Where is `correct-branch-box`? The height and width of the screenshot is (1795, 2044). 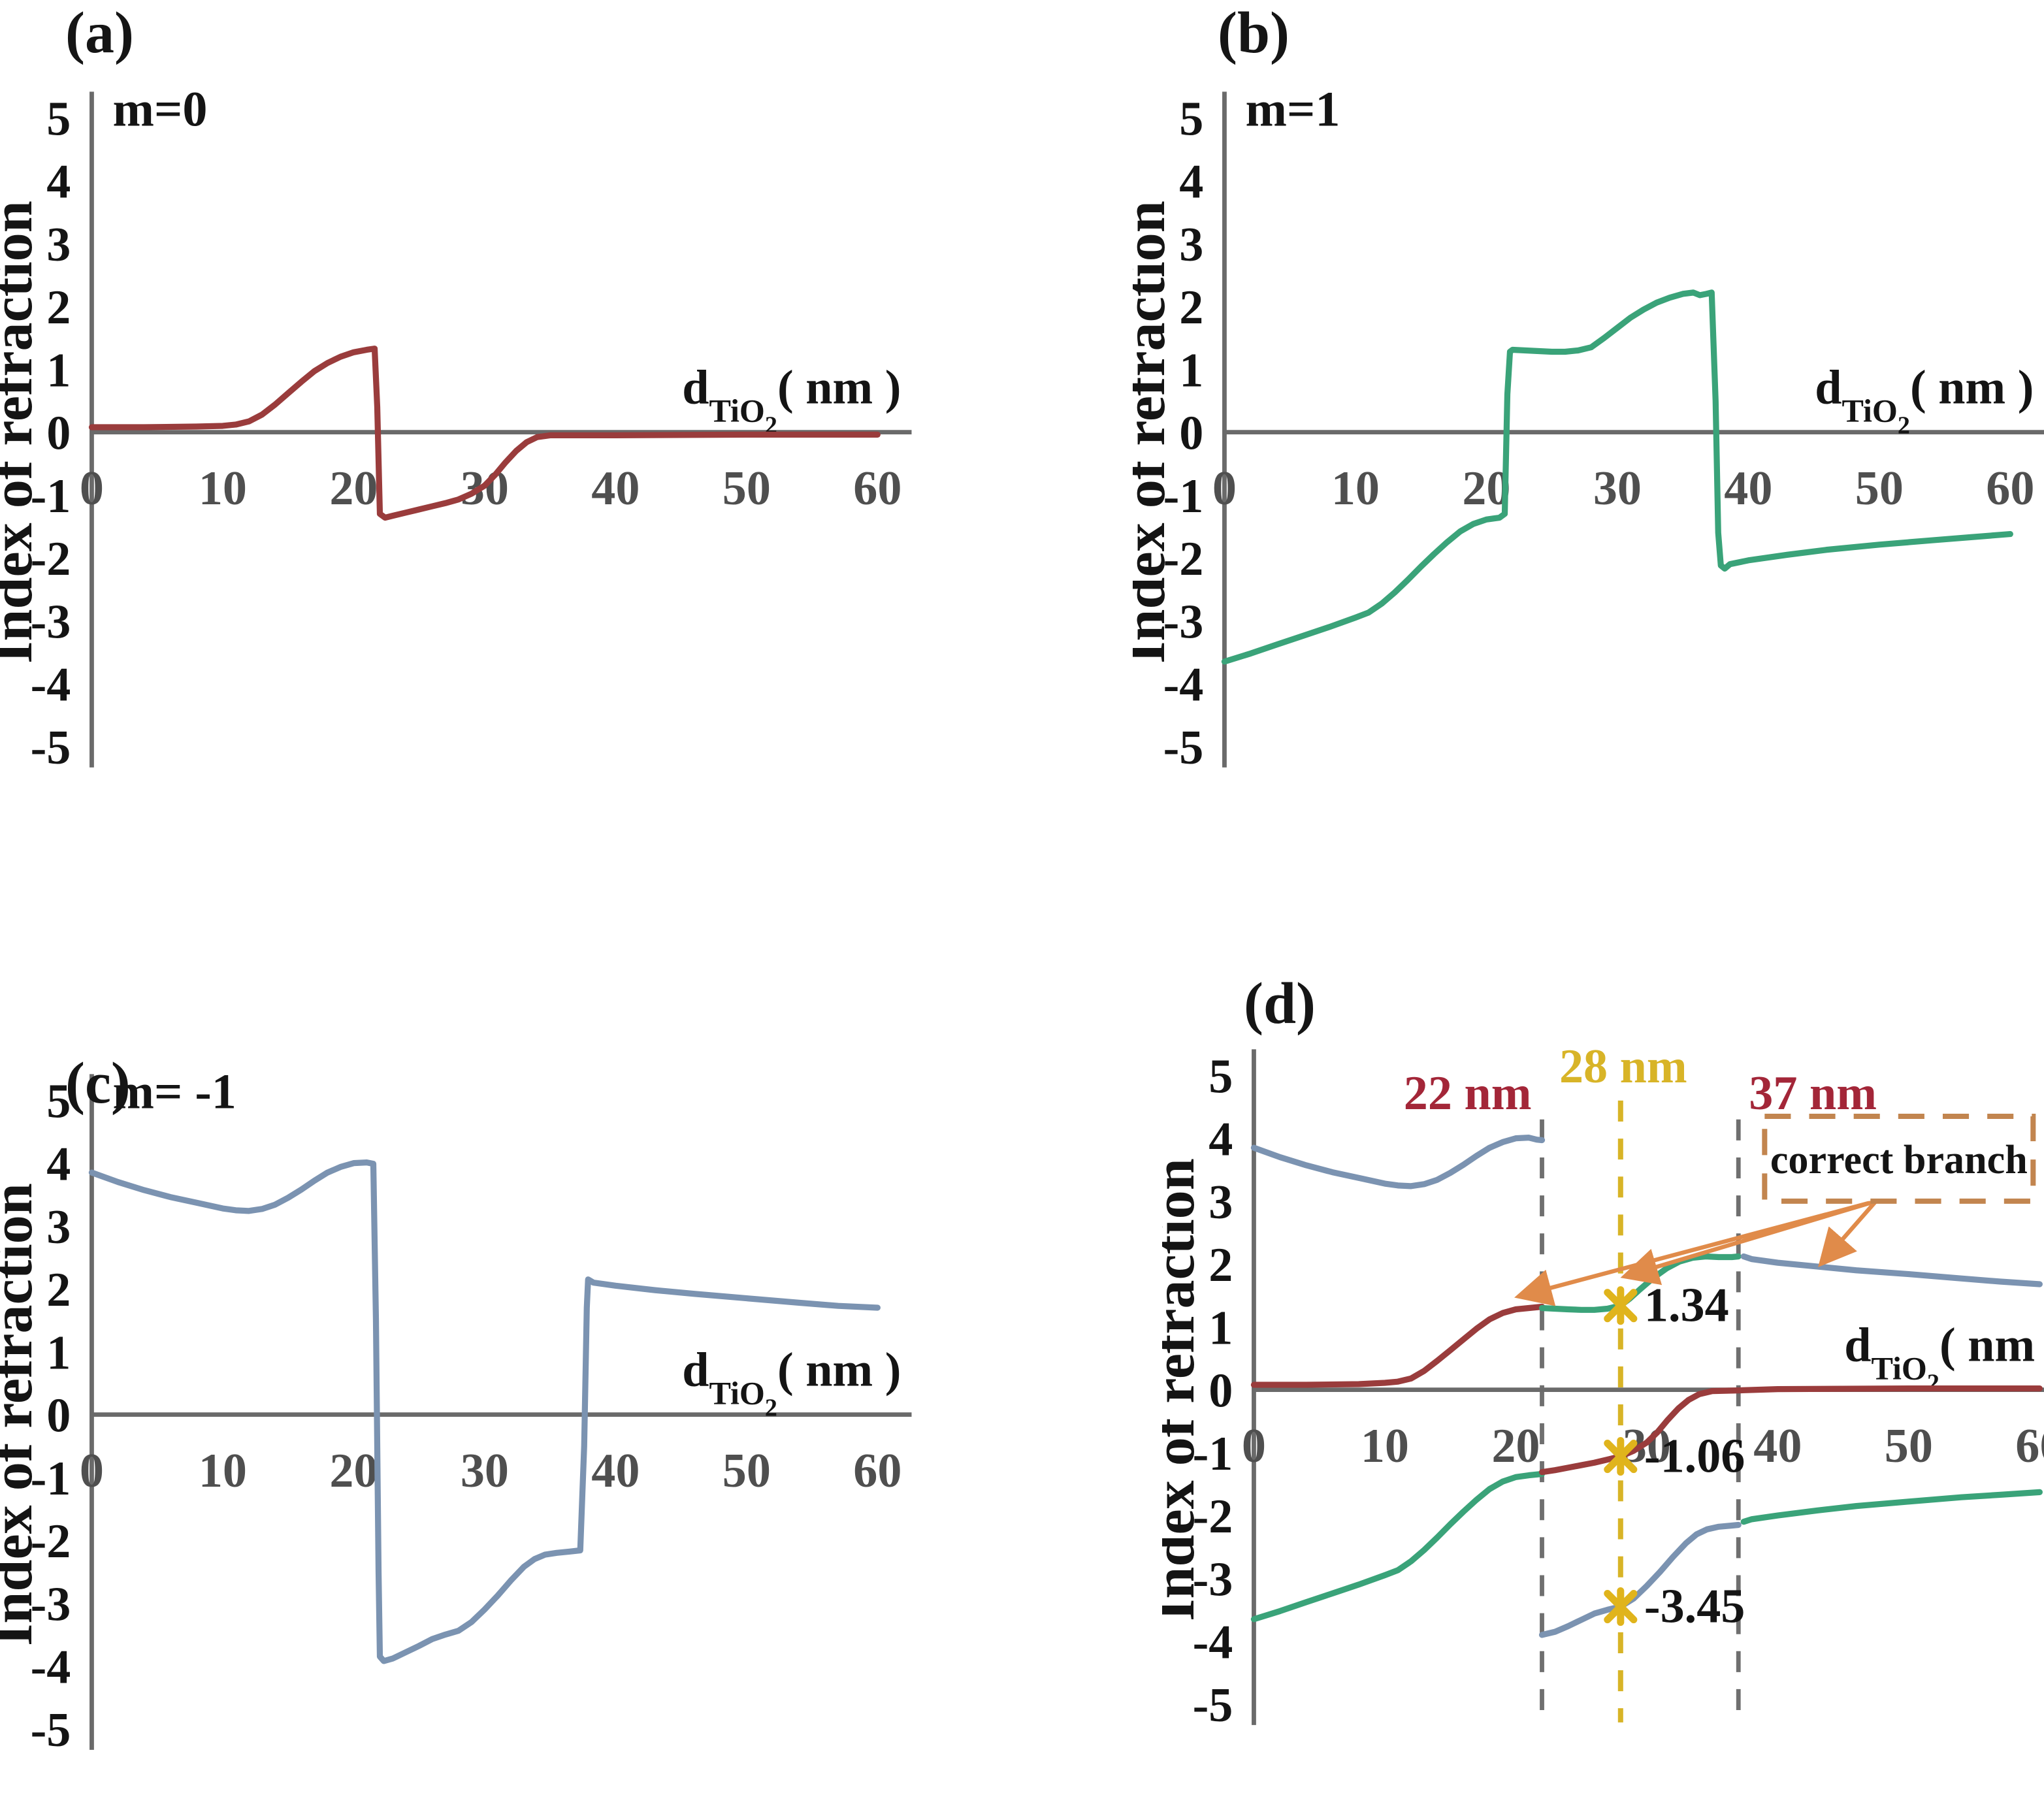
correct-branch-box is located at coordinates (1899, 1158).